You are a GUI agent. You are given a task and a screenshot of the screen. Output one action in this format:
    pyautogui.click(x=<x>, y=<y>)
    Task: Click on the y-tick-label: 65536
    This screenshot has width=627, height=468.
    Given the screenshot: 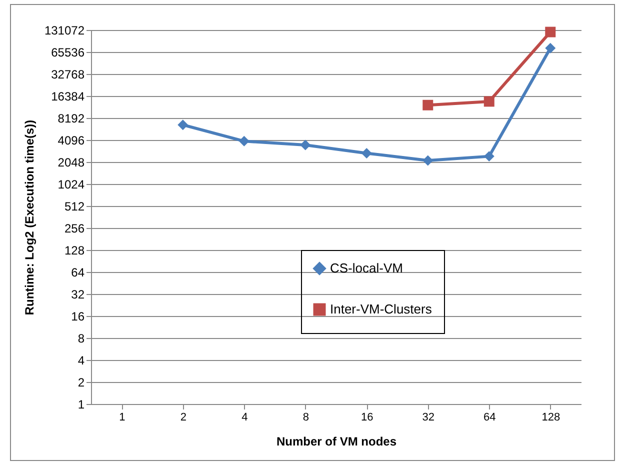 What is the action you would take?
    pyautogui.click(x=68, y=53)
    